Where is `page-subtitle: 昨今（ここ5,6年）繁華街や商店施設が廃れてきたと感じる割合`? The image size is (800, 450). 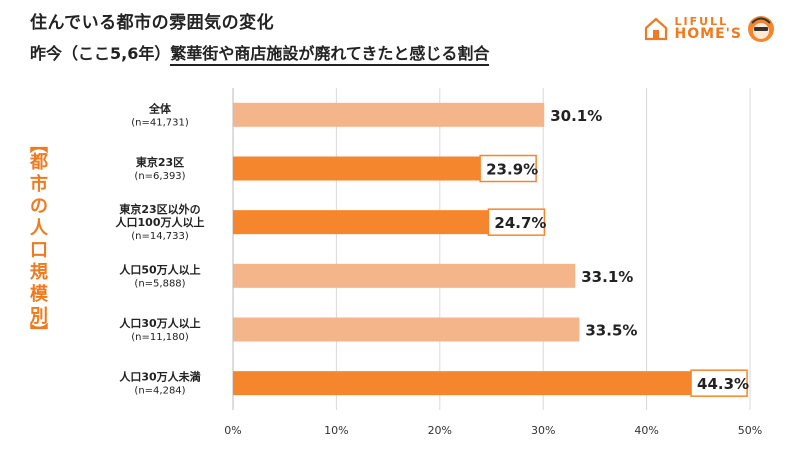 page-subtitle: 昨今（ここ5,6年）繁華街や商店施設が廃れてきたと感じる割合 is located at coordinates (260, 53).